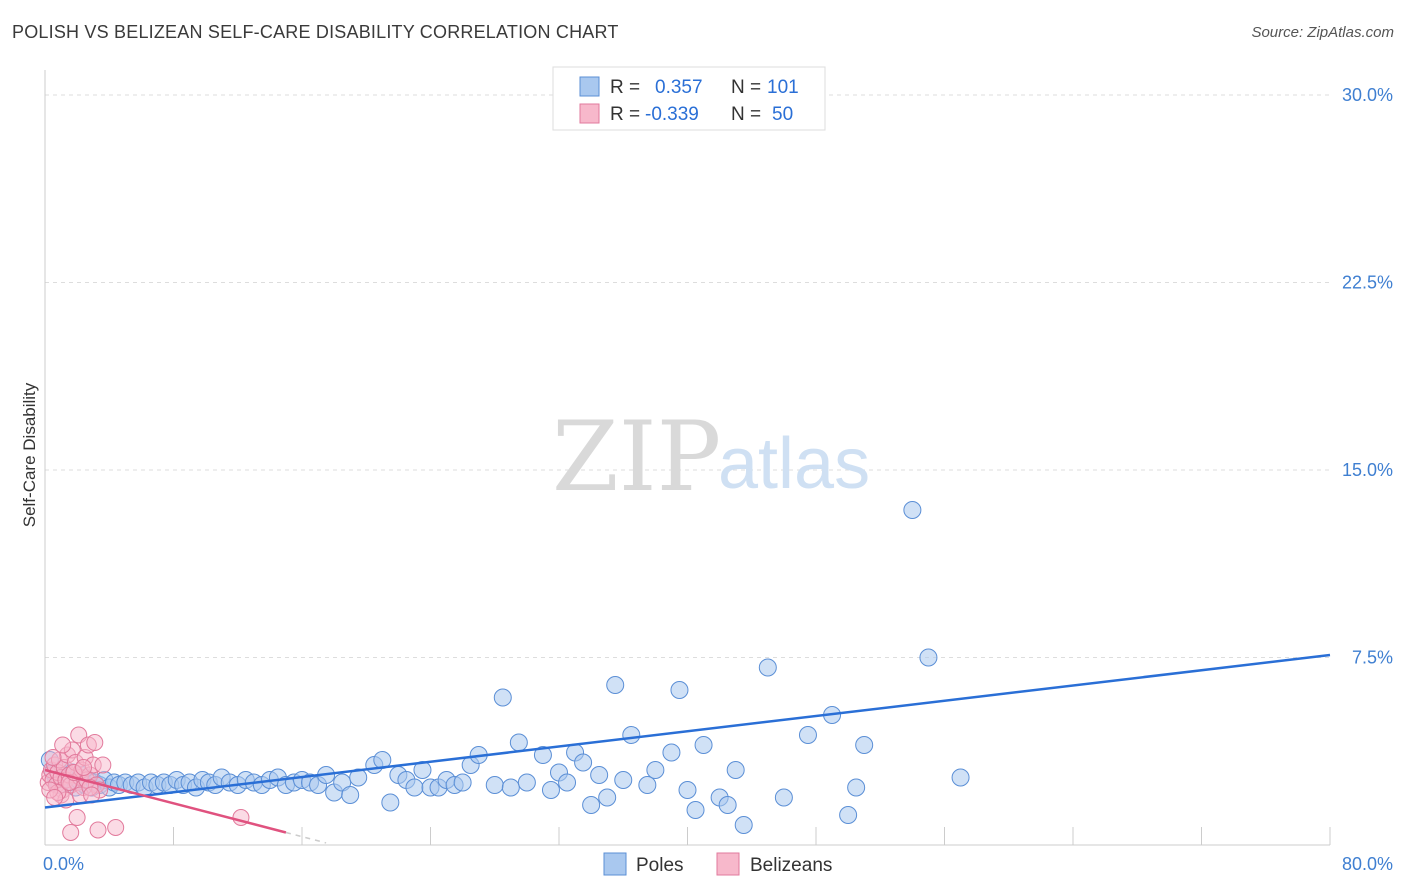  Describe the element at coordinates (1367, 376) in the screenshot. I see `y-tick-labels: 7.5% 15.0% 22.5% 30.0%` at that location.